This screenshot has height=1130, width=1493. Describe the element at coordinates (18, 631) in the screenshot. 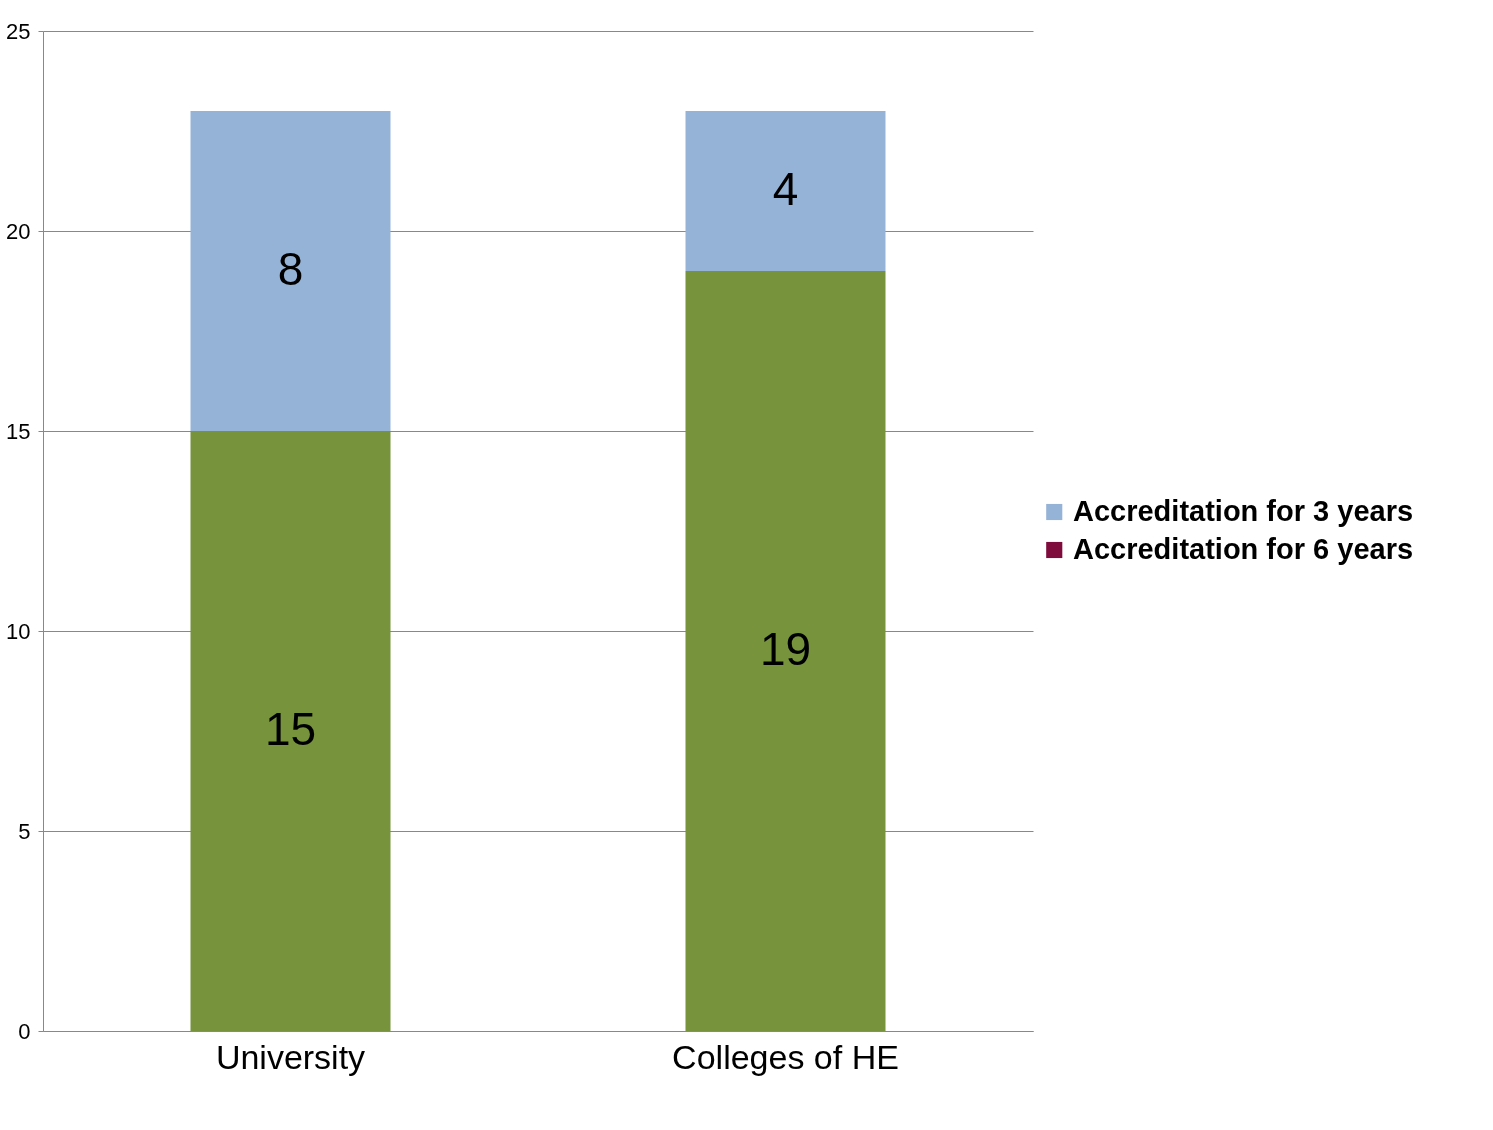

I see `y-tick-label: 10` at that location.